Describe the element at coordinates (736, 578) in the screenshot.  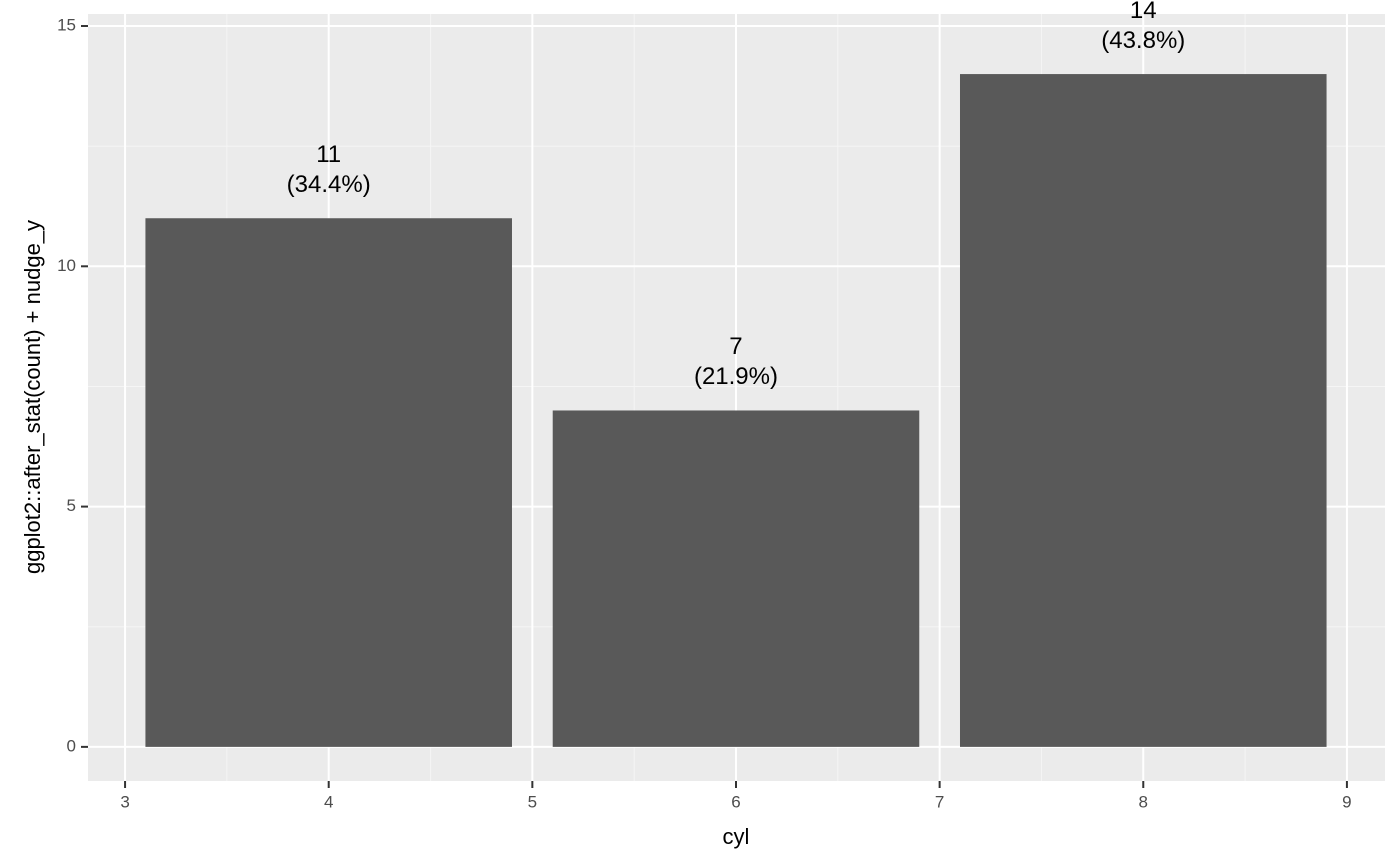
I see `bar` at that location.